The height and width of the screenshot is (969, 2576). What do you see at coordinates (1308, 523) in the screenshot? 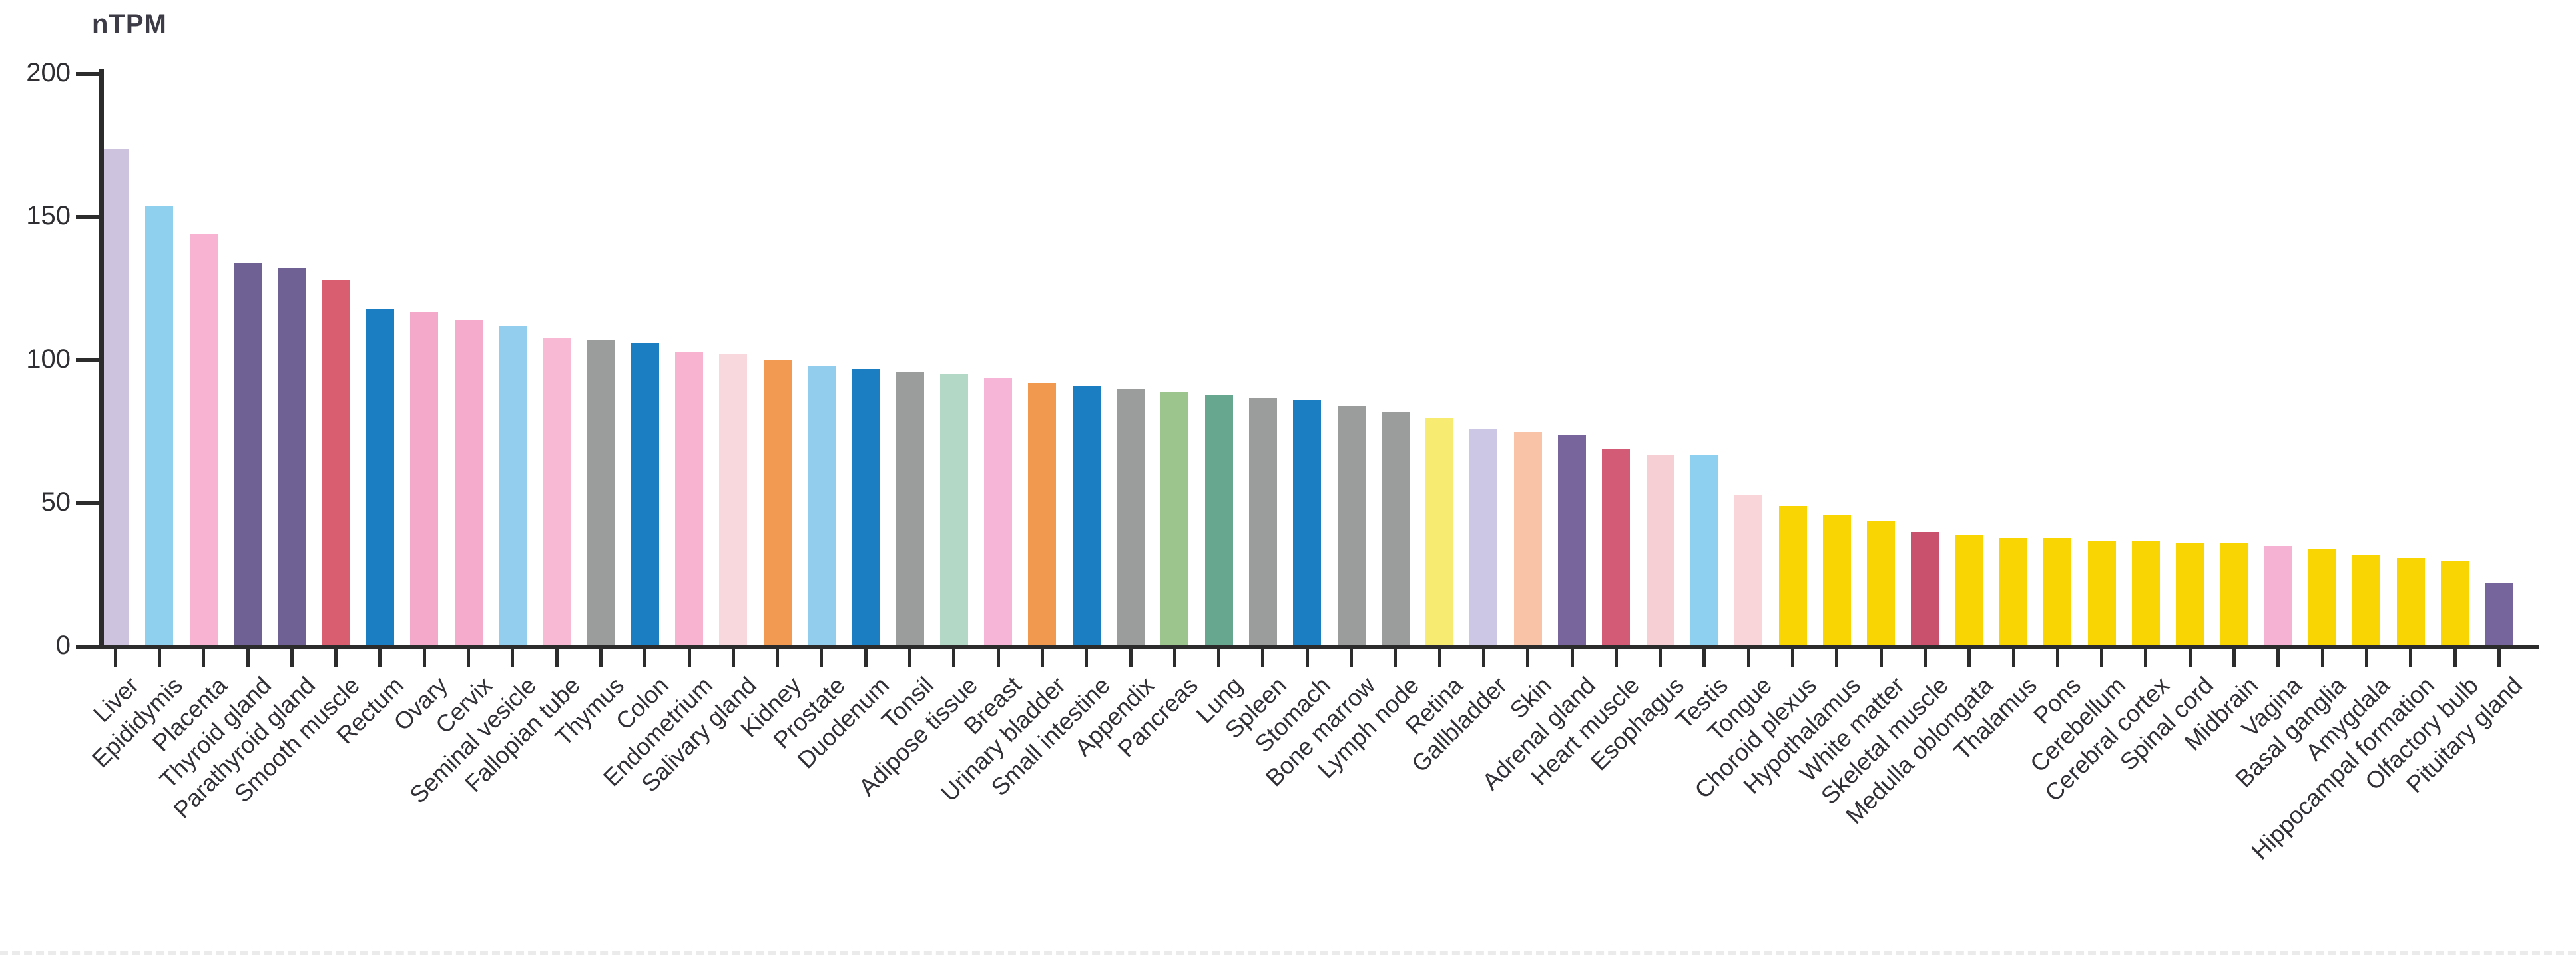
I see `bar-stomach` at bounding box center [1308, 523].